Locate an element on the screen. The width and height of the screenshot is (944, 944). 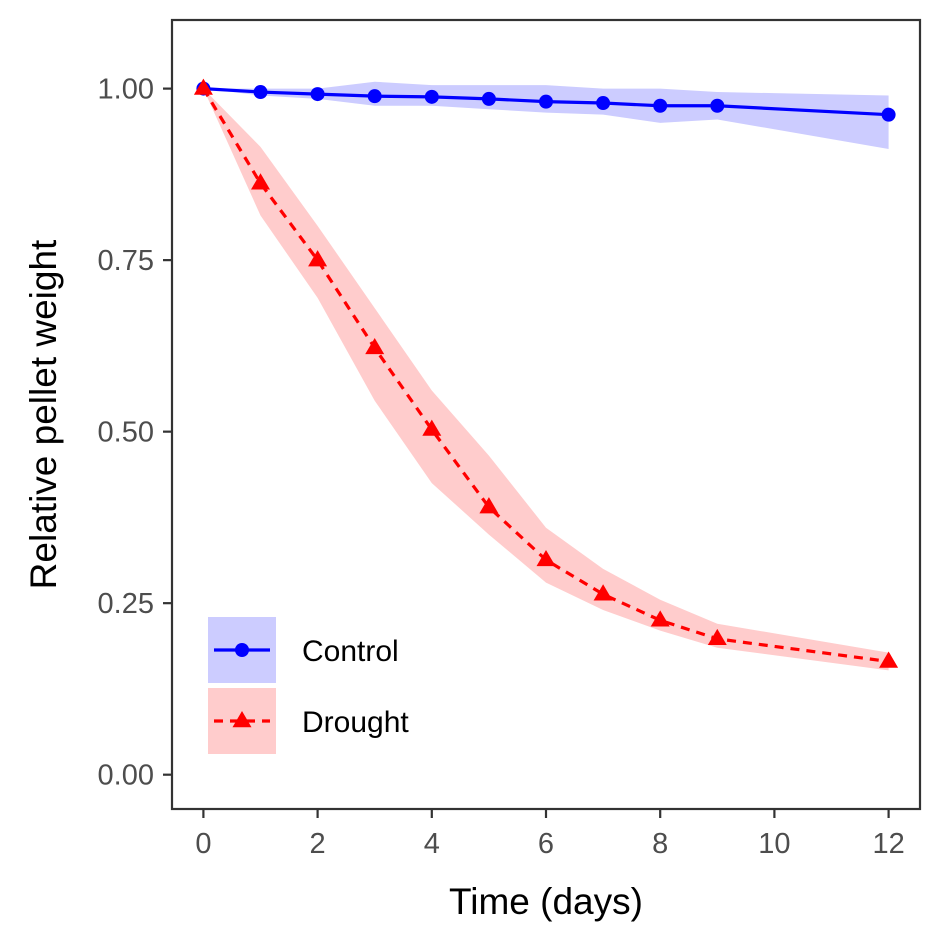
drought-legend-label: Drought is located at coordinates (355, 722).